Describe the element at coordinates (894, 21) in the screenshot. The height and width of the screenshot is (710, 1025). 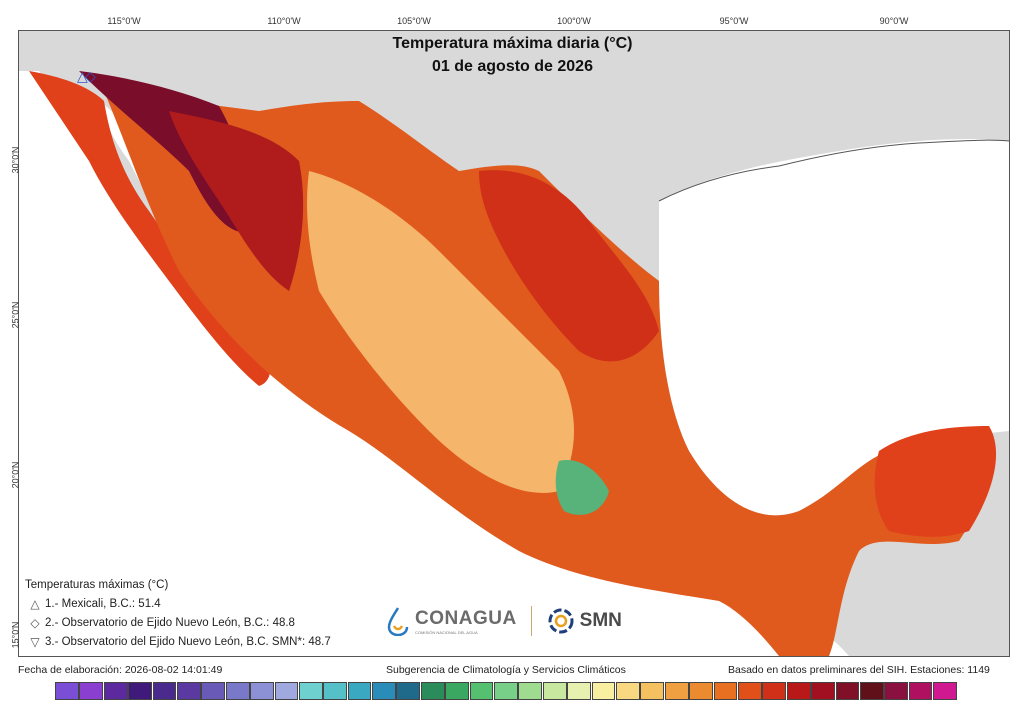
I see `lon-tick-6: 90°0'W` at that location.